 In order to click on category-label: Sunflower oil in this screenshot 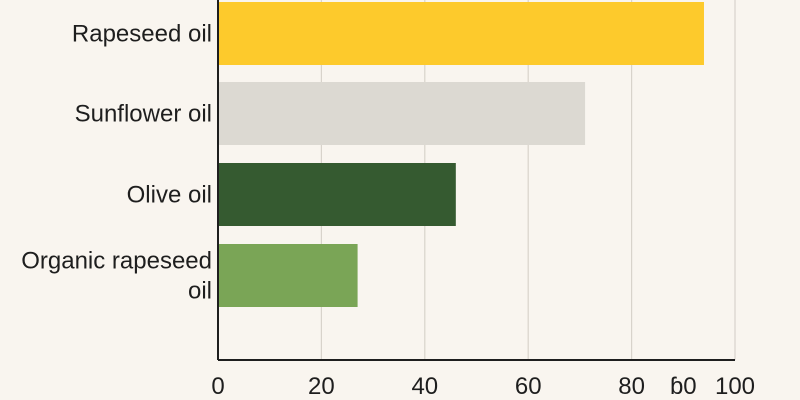, I will do `click(143, 114)`.